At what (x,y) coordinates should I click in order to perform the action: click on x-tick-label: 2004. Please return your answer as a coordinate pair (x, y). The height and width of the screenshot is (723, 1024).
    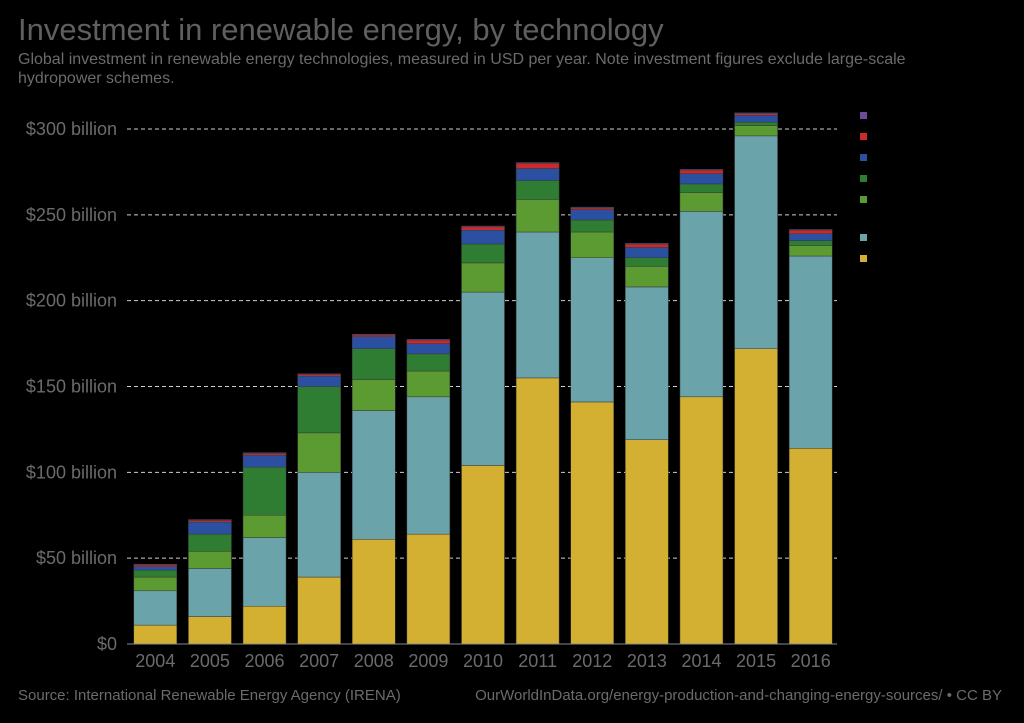
    Looking at the image, I should click on (155, 661).